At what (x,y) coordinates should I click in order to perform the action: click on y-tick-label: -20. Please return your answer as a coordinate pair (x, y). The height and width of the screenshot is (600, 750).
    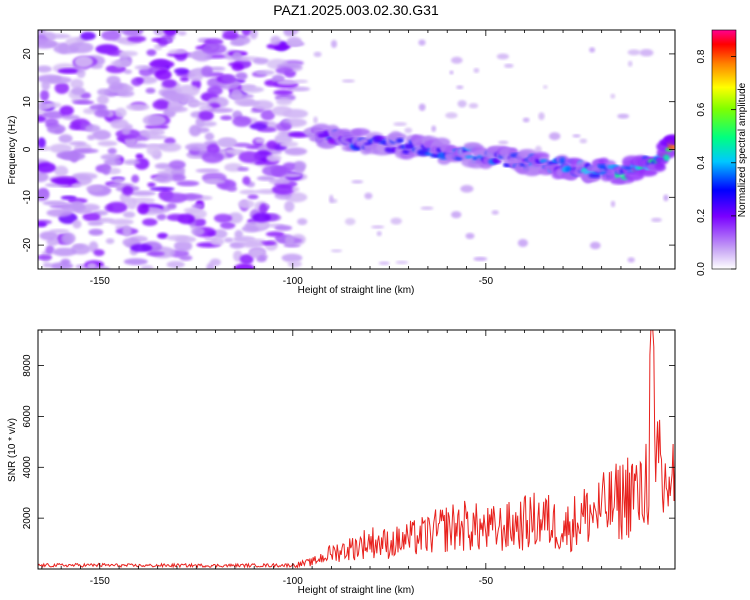
    Looking at the image, I should click on (27, 244).